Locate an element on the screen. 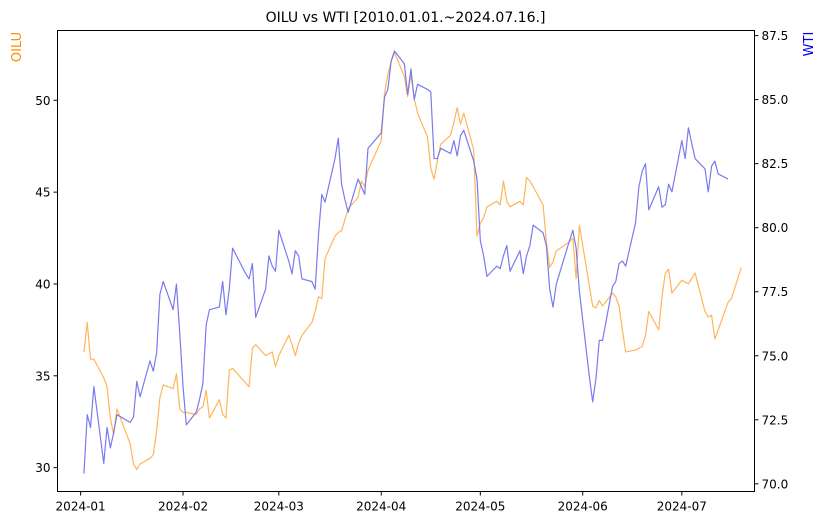 Image resolution: width=824 pixels, height=526 pixels. right-tick-label: 87.5 is located at coordinates (775, 36).